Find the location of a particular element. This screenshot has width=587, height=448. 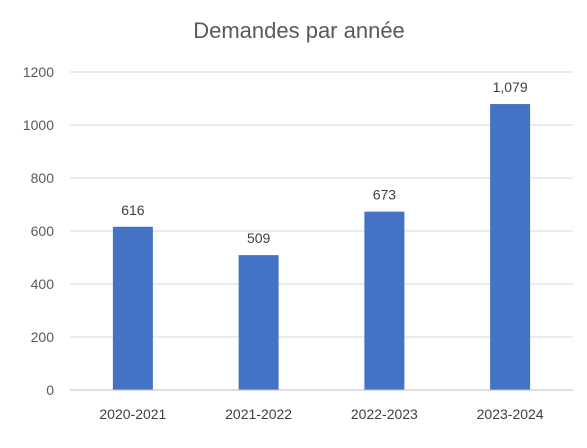

x-tick-label: 2022-2023 is located at coordinates (384, 414).